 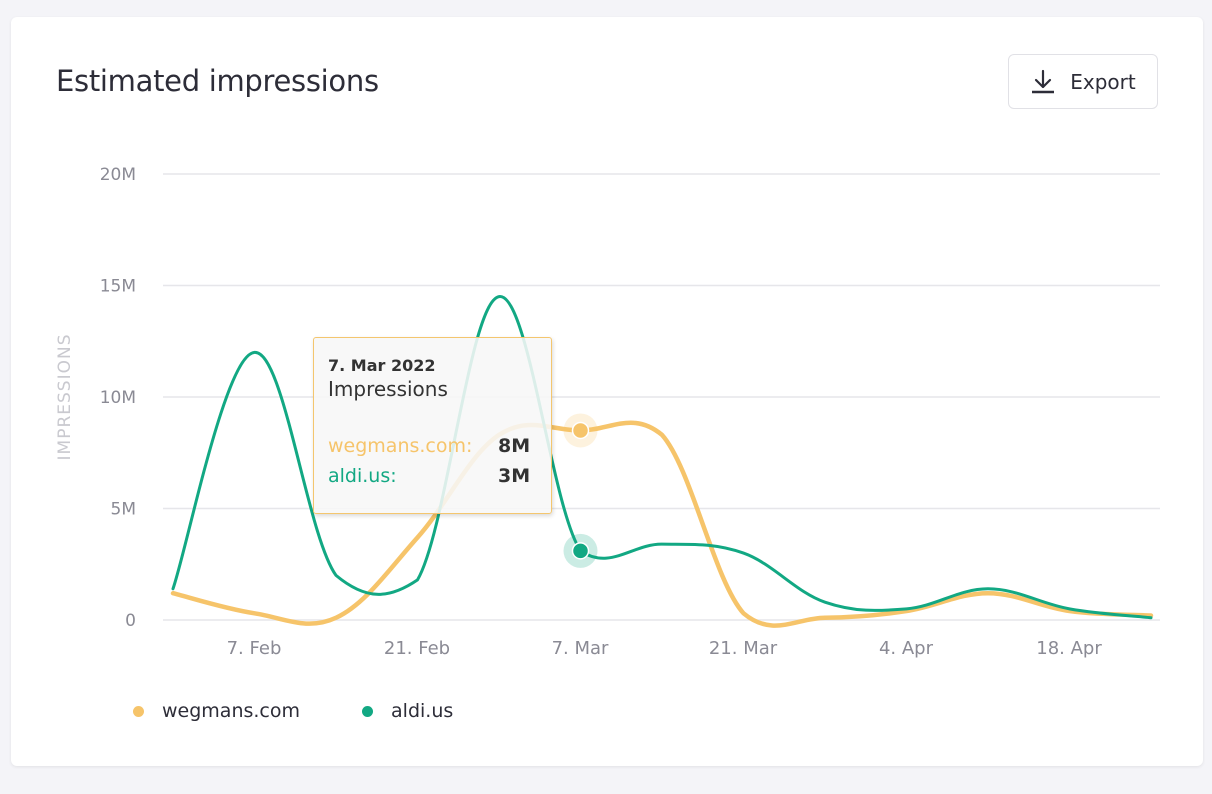 What do you see at coordinates (118, 287) in the screenshot?
I see `svg-text: 15M` at bounding box center [118, 287].